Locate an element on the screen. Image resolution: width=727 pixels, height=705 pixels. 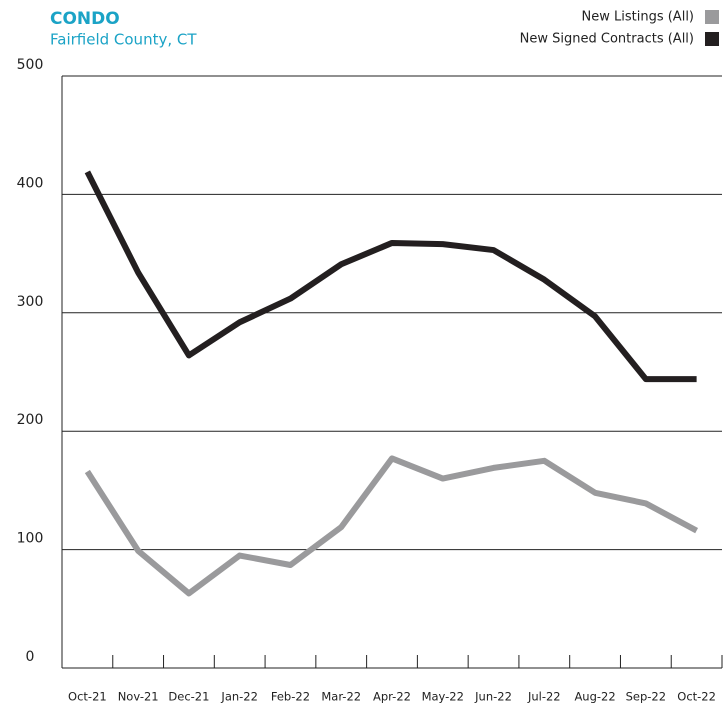
x-tick-label: Oct-21 is located at coordinates (87, 697).